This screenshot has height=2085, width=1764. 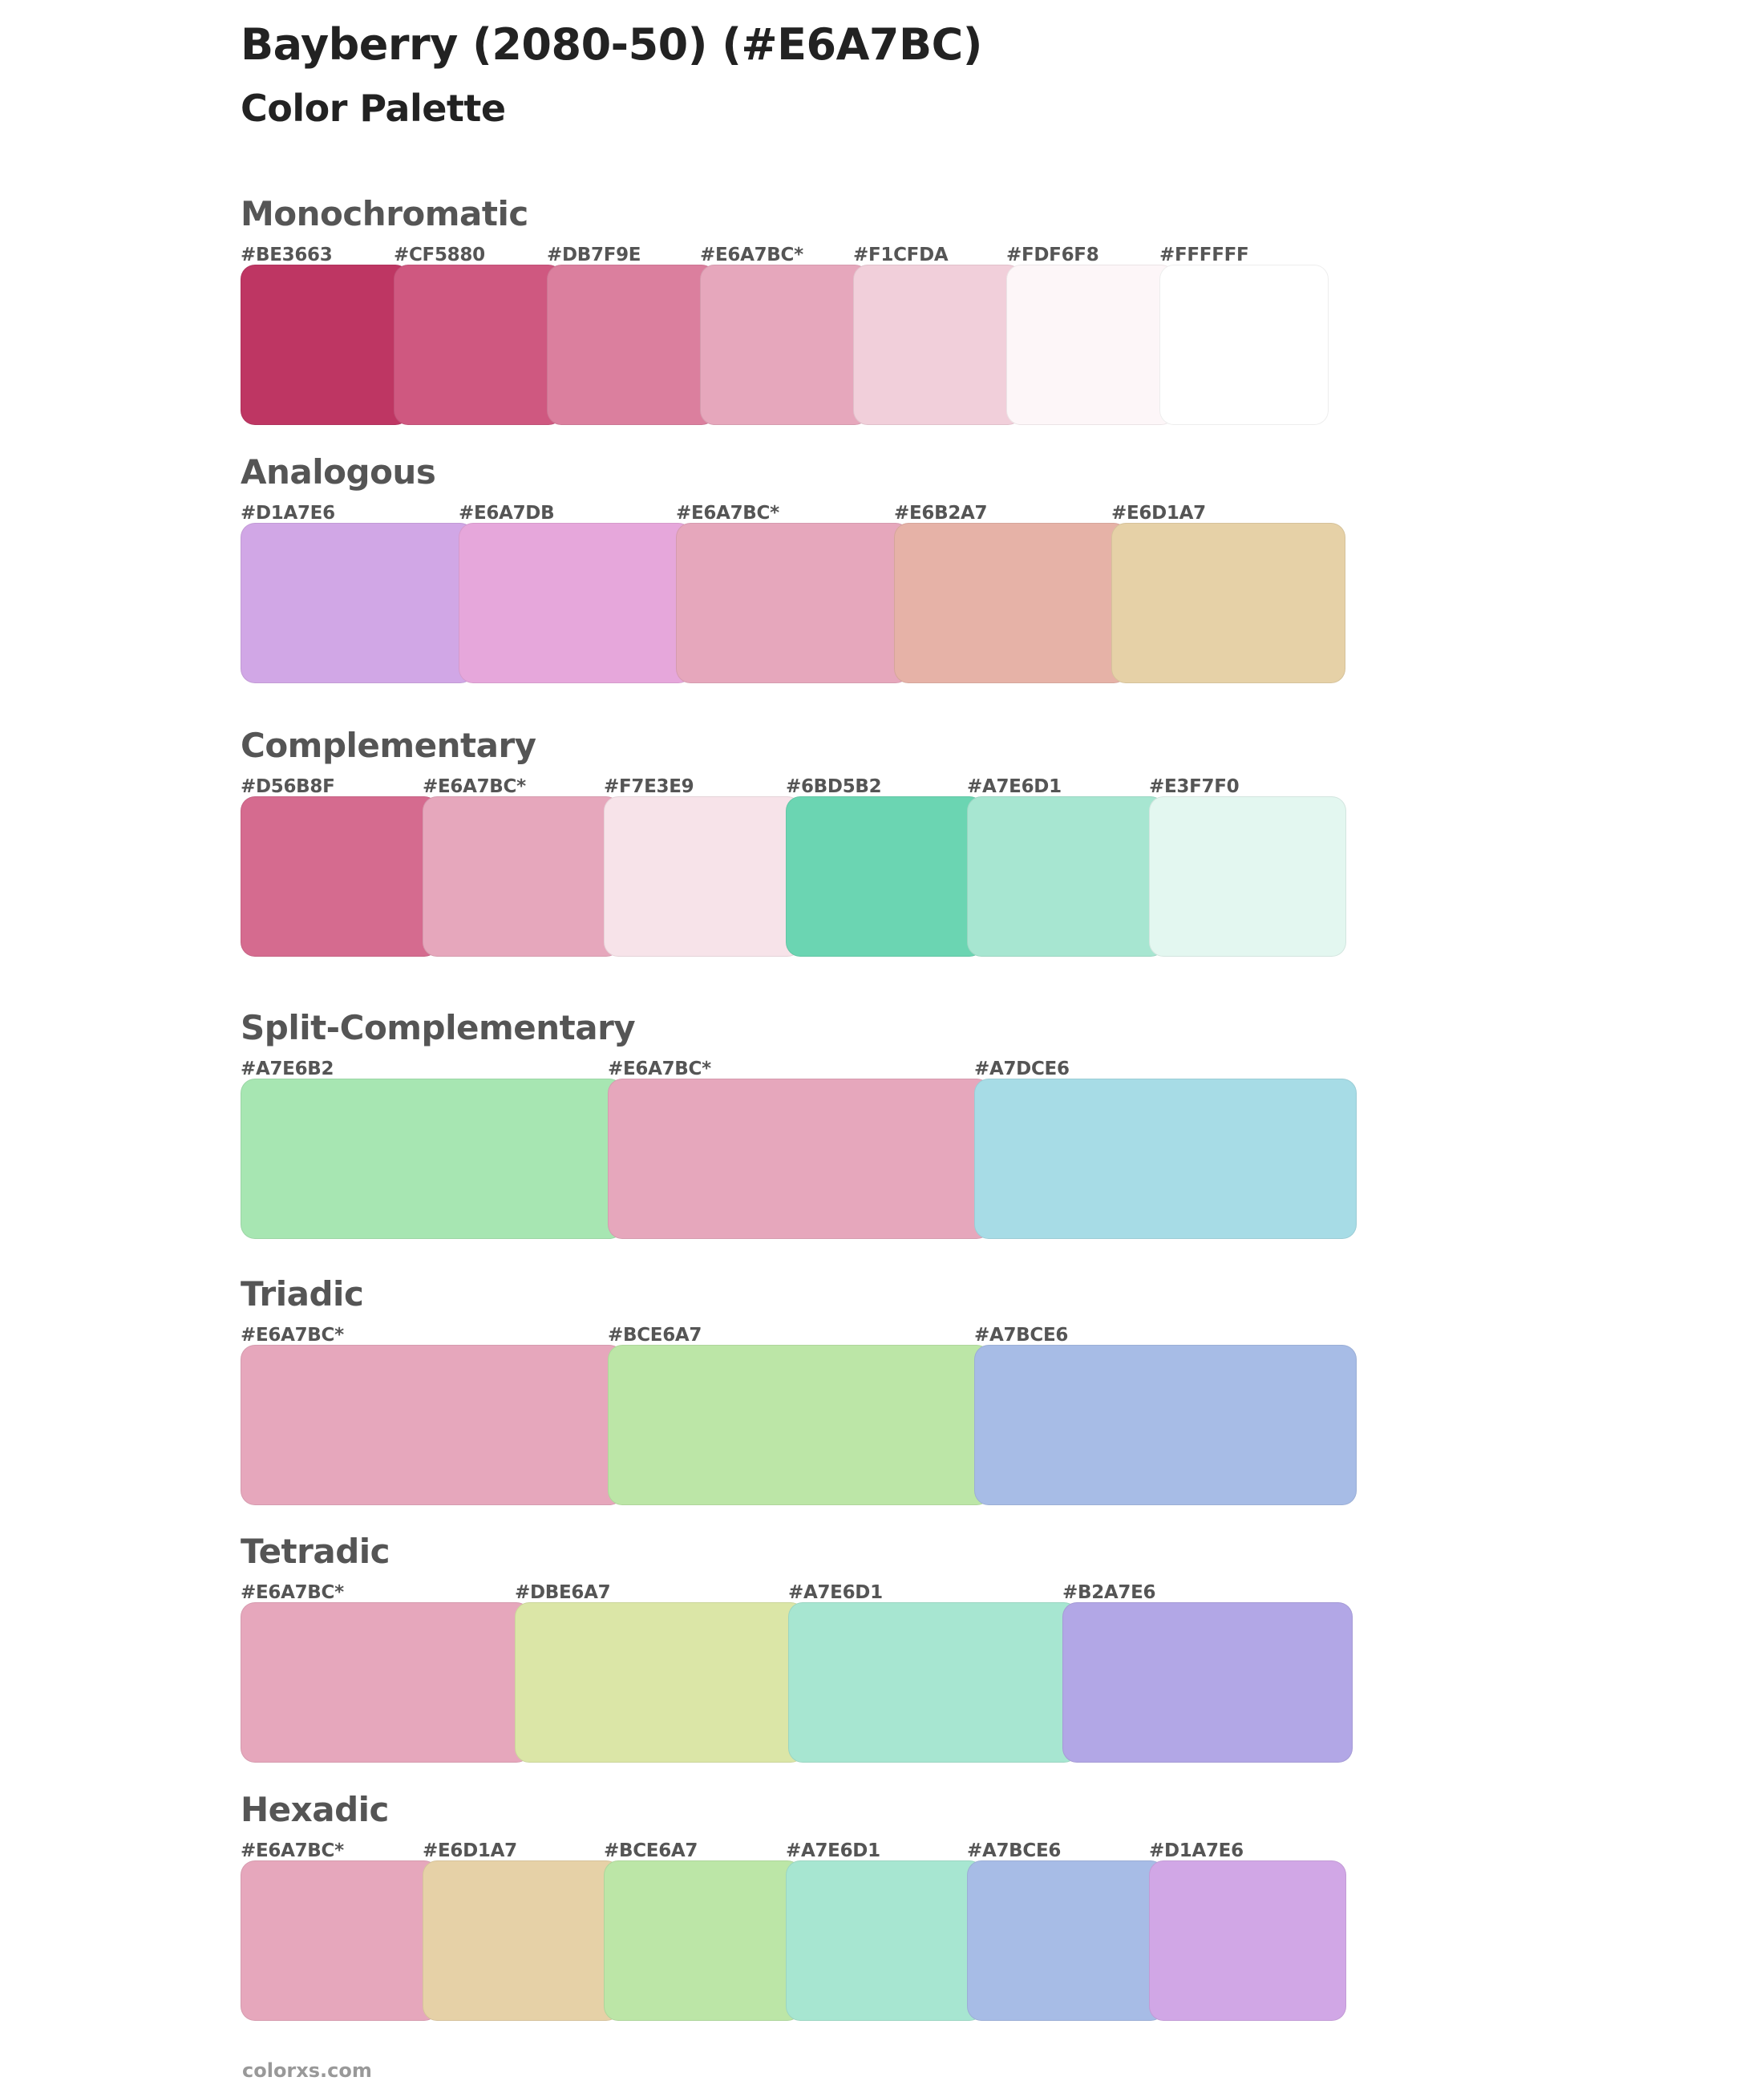 What do you see at coordinates (507, 513) in the screenshot?
I see `swatch-hex-label: #E6A7DB` at bounding box center [507, 513].